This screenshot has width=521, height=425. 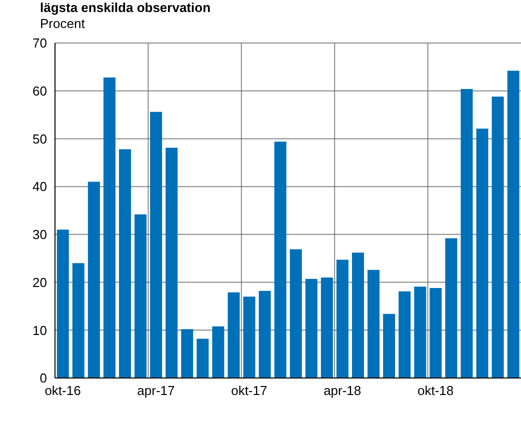 What do you see at coordinates (249, 390) in the screenshot?
I see `x-tick-label: okt-17` at bounding box center [249, 390].